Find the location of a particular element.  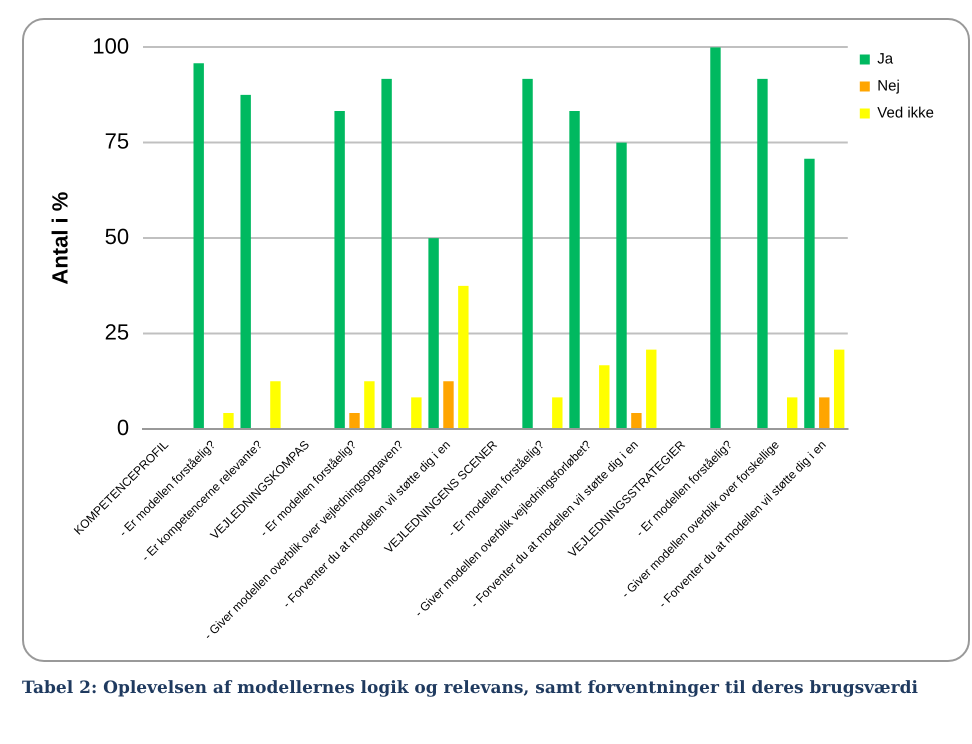

y-tick-label: 100 is located at coordinates (111, 45).